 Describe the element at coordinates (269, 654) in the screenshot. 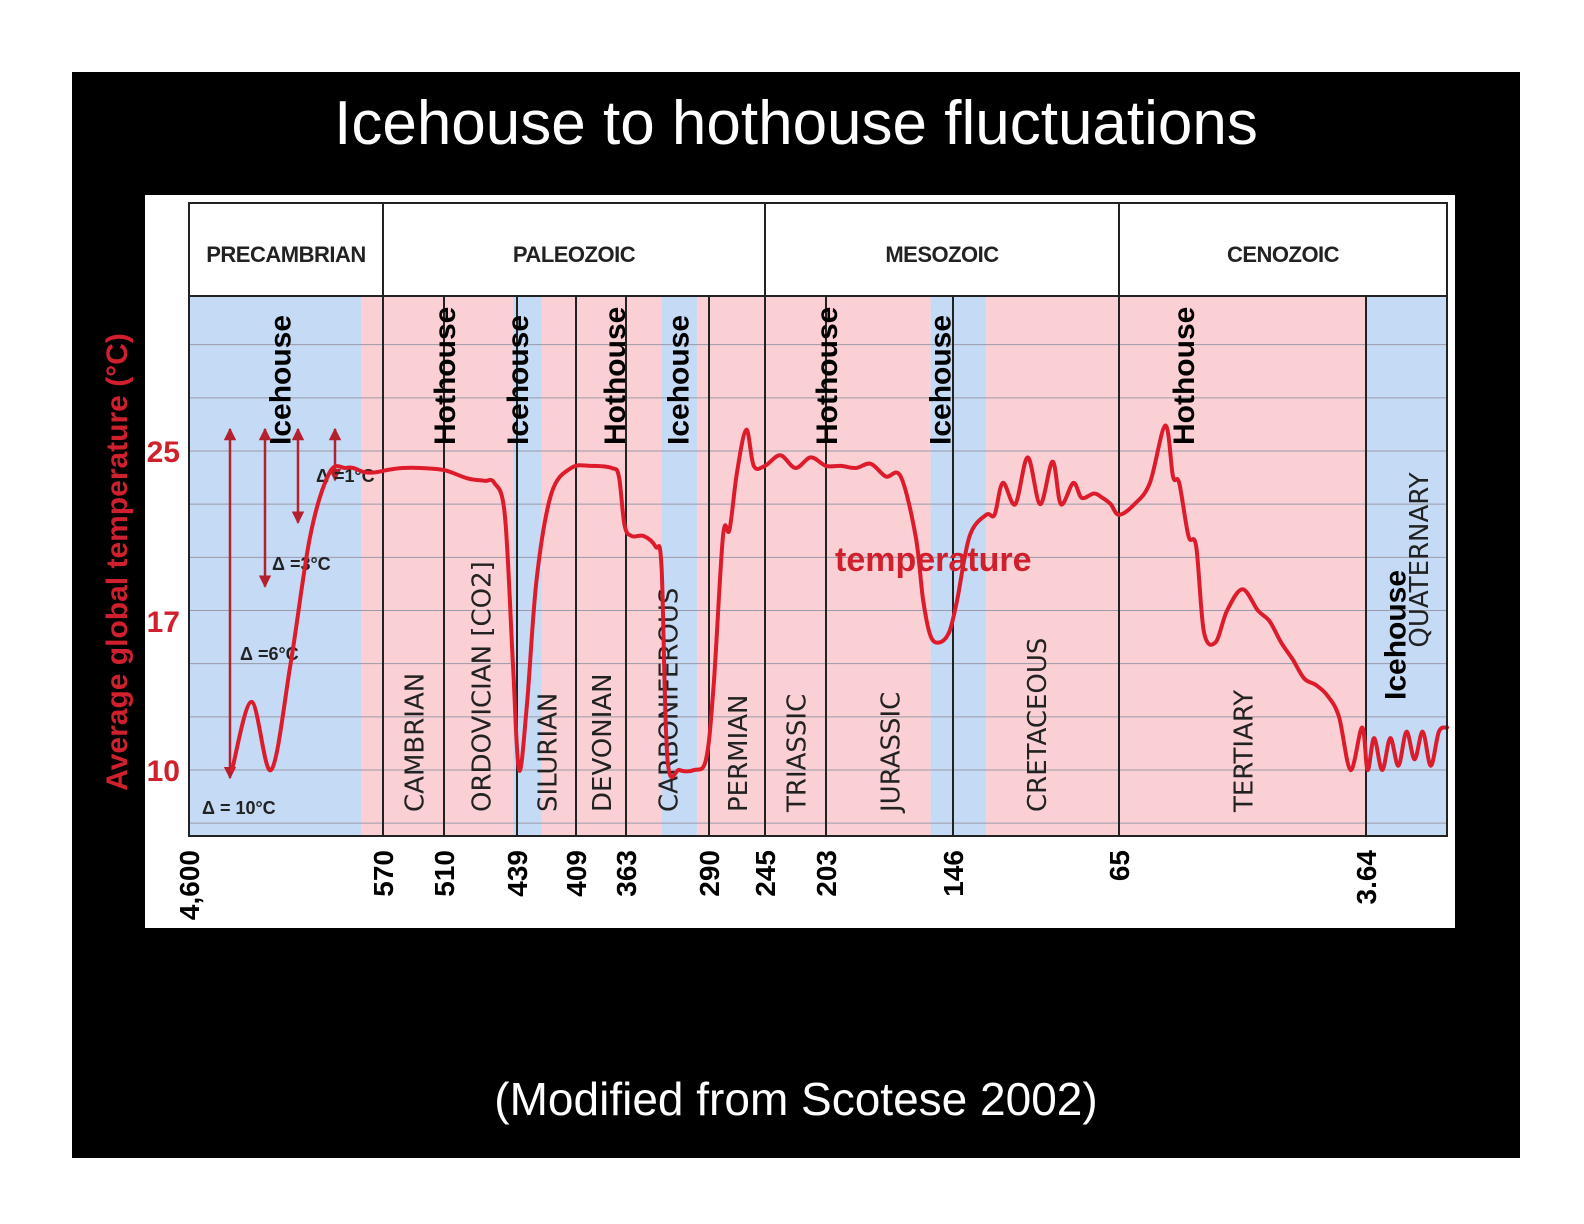

I see `delta-label-2: Δ =6°C` at that location.